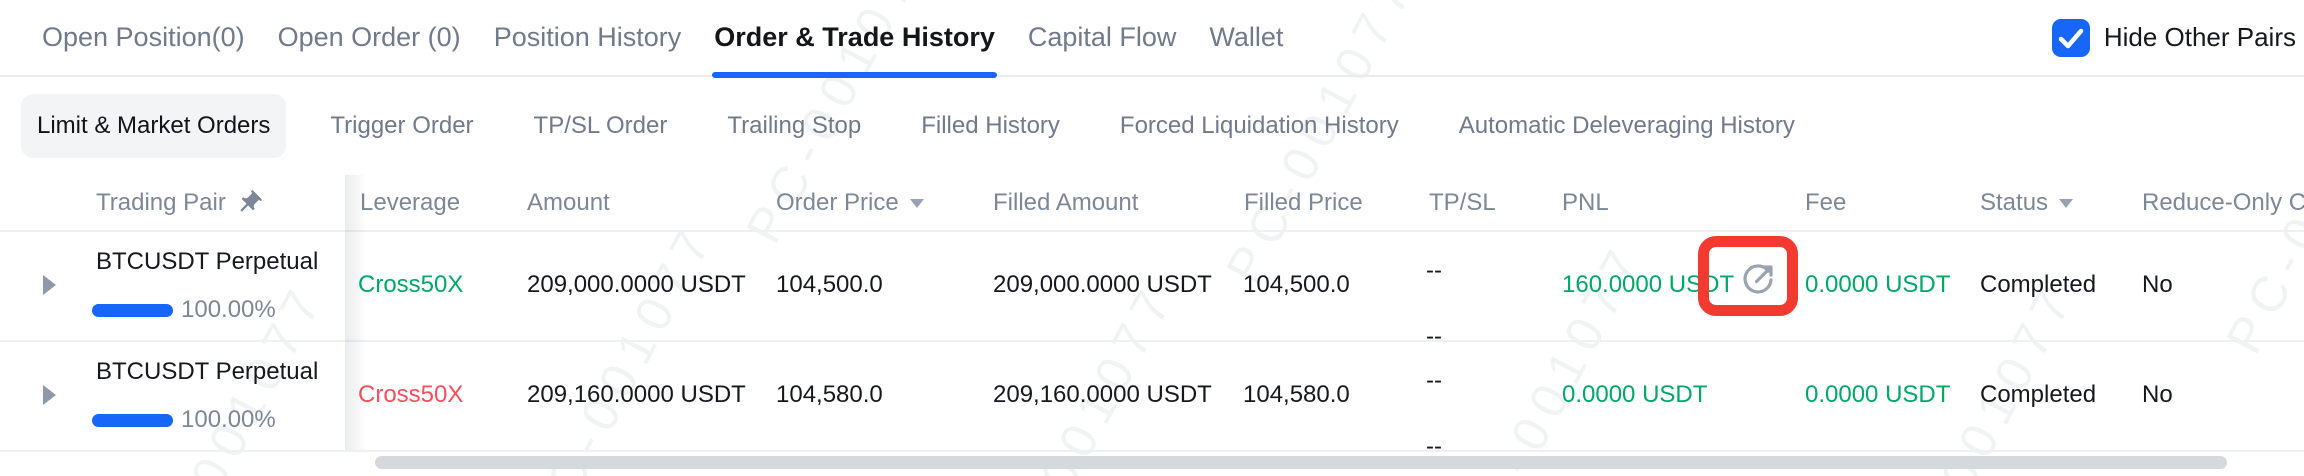  I want to click on filled-price-value: 104,580.0, so click(1296, 394).